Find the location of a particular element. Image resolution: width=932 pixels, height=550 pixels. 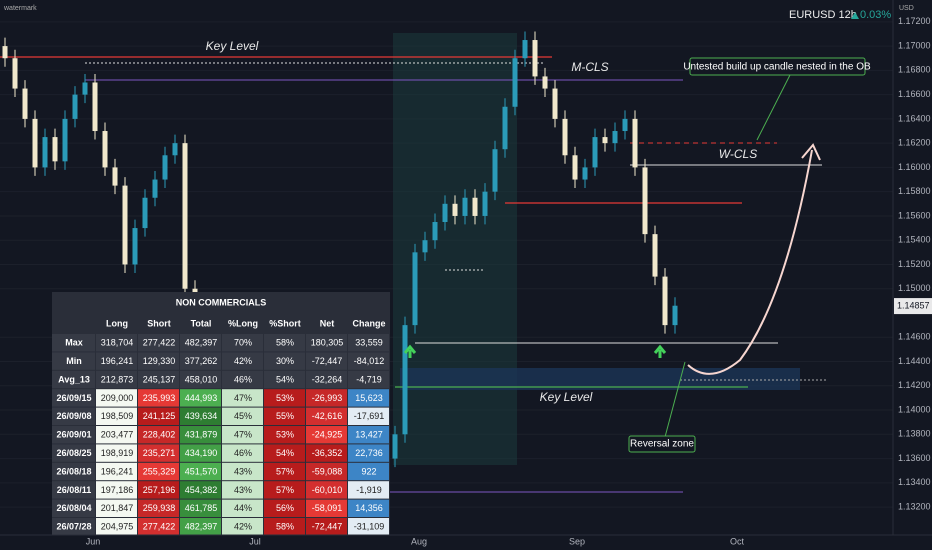

table-value: 56% is located at coordinates (285, 508).